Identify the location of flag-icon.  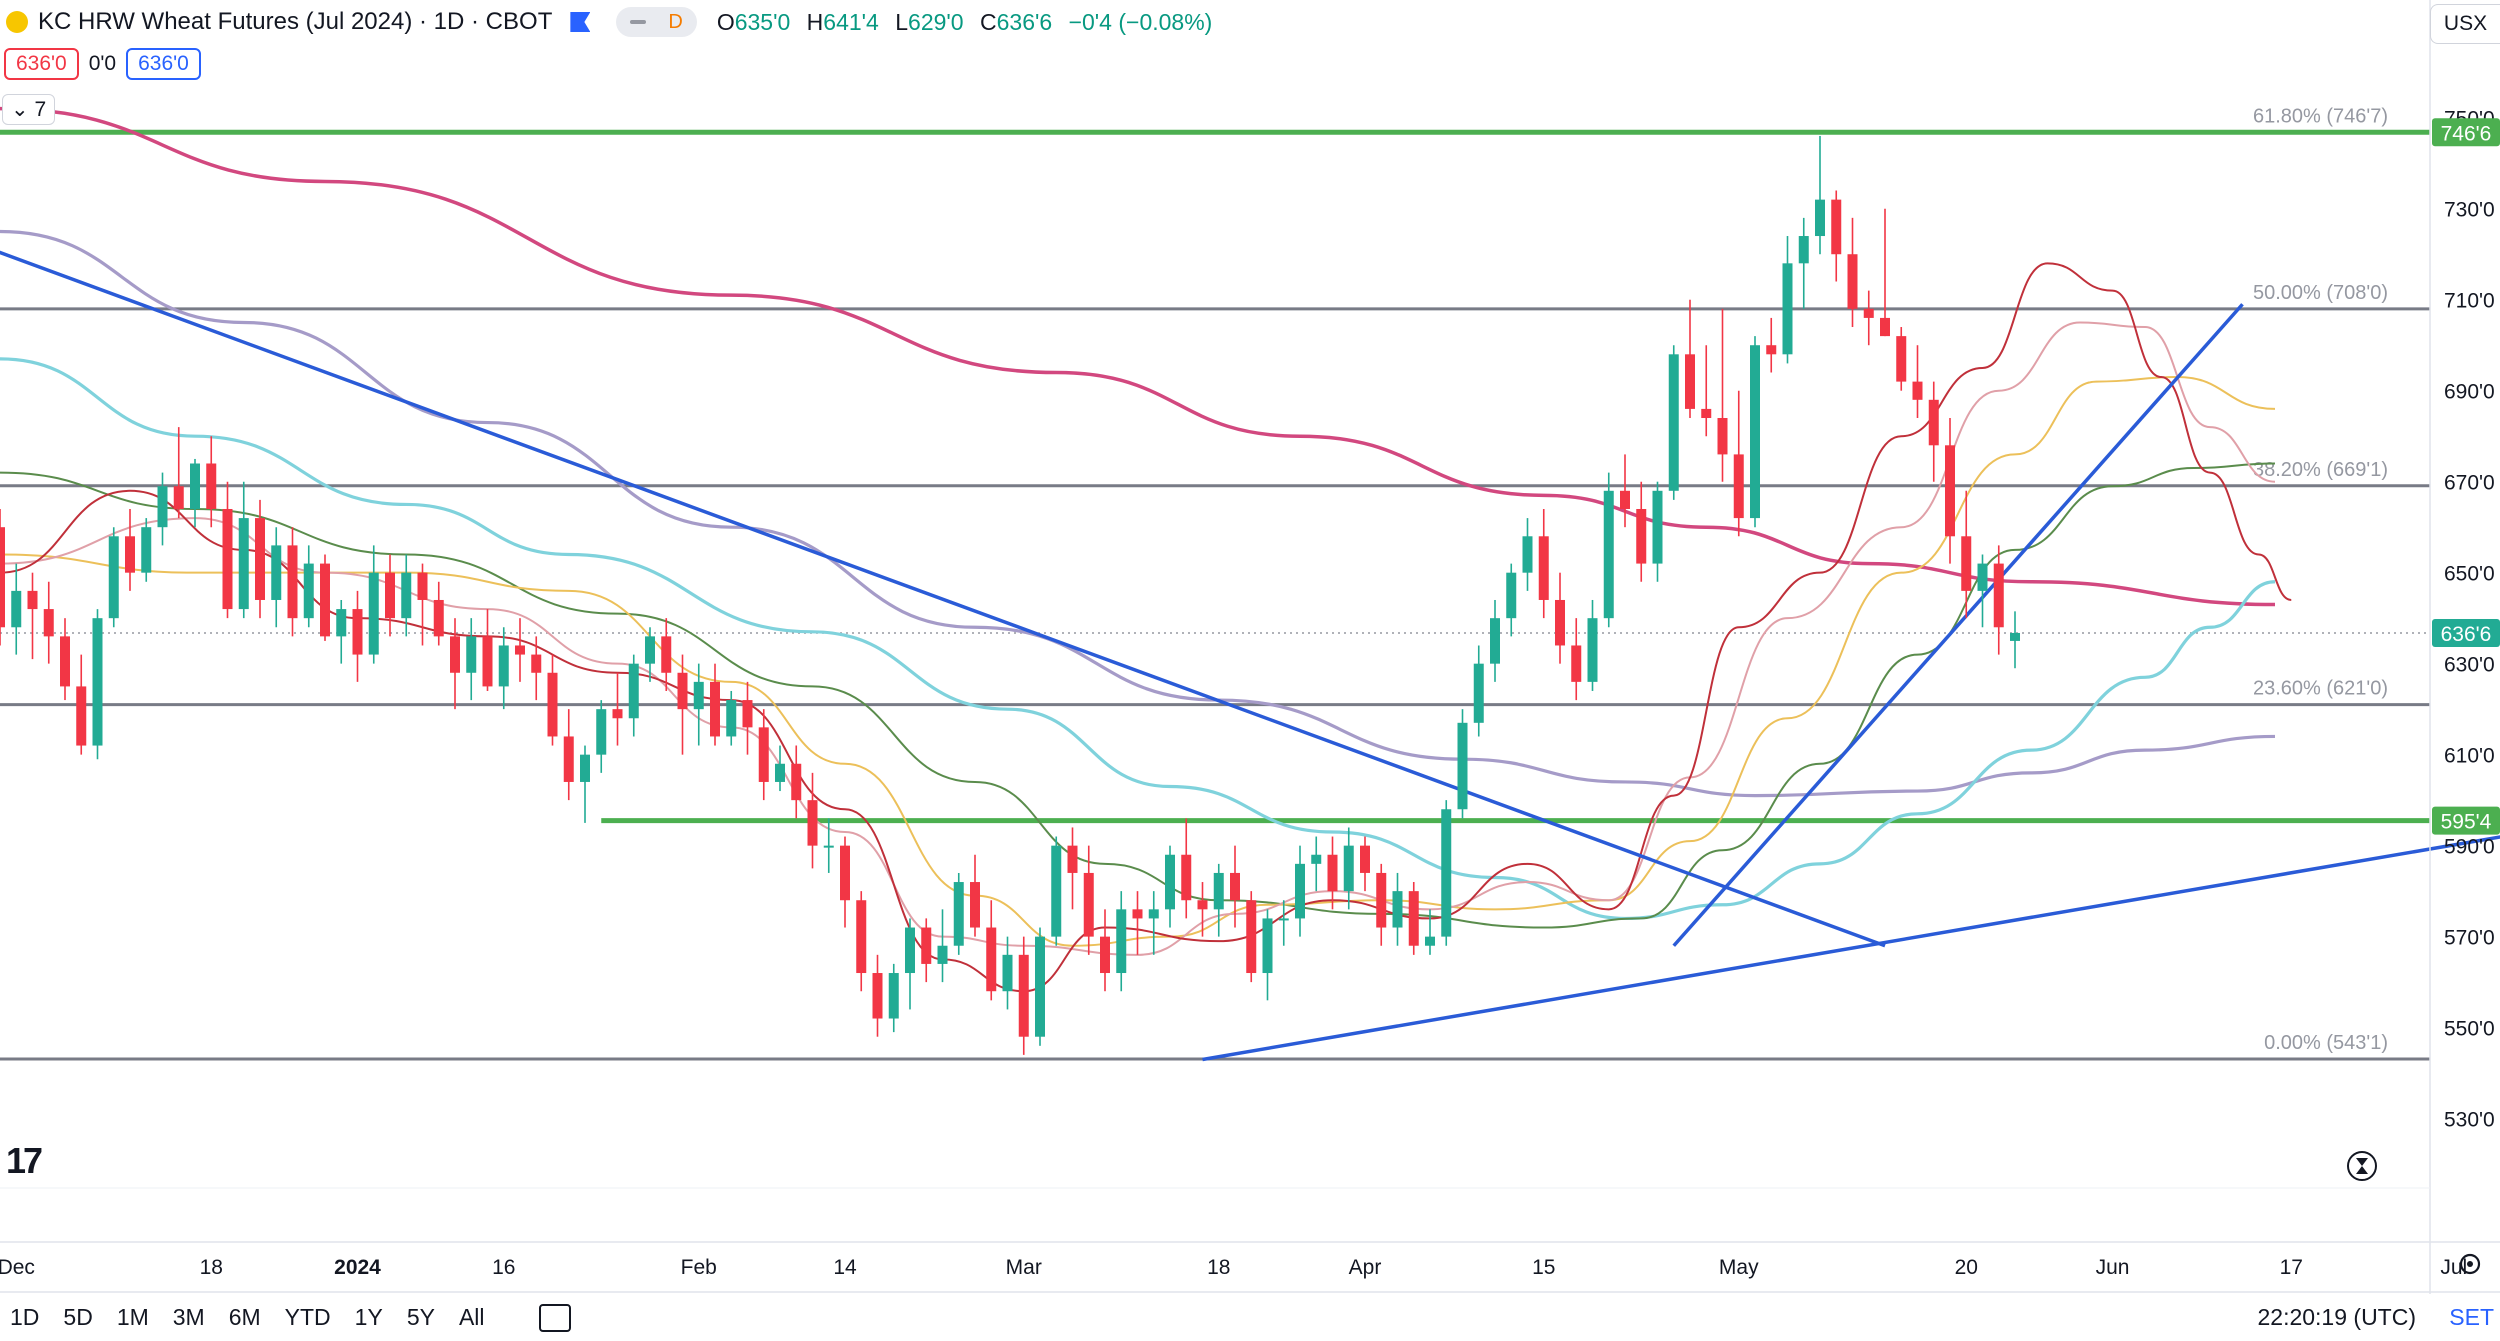
(580, 22).